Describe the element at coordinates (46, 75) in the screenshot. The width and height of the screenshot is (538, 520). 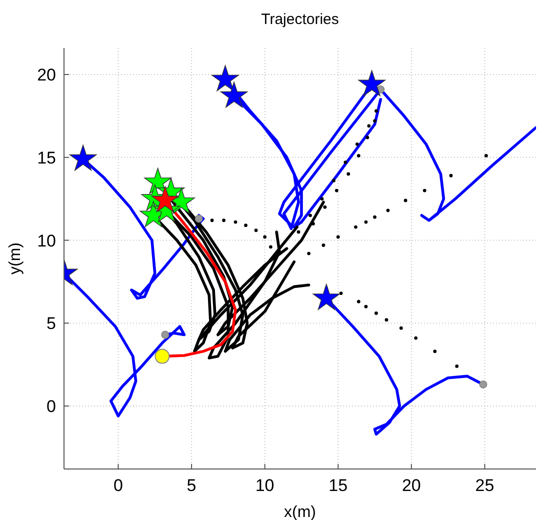
I see `y-tick-label: 20` at that location.